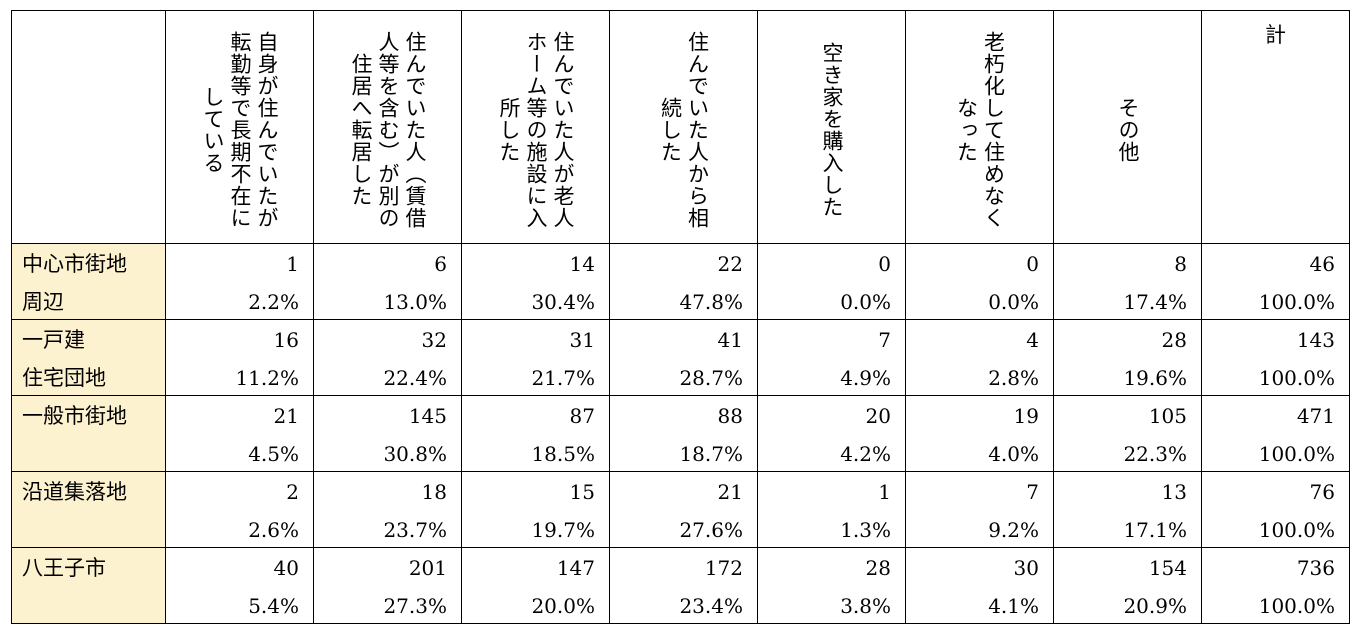 The image size is (1355, 626). I want to click on count-value: 471, so click(1315, 416).